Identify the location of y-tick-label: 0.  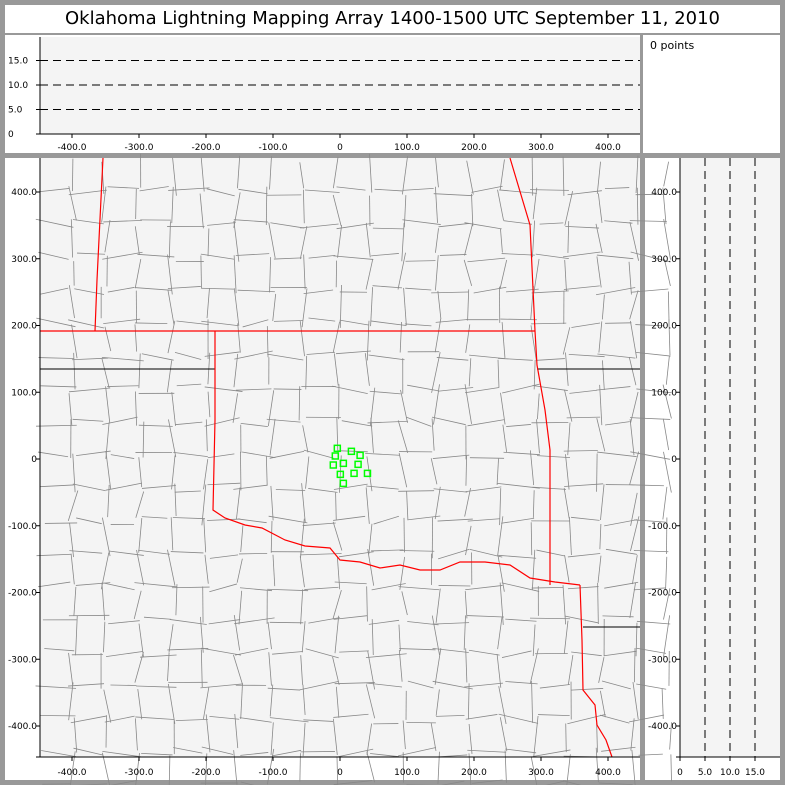
(34, 460).